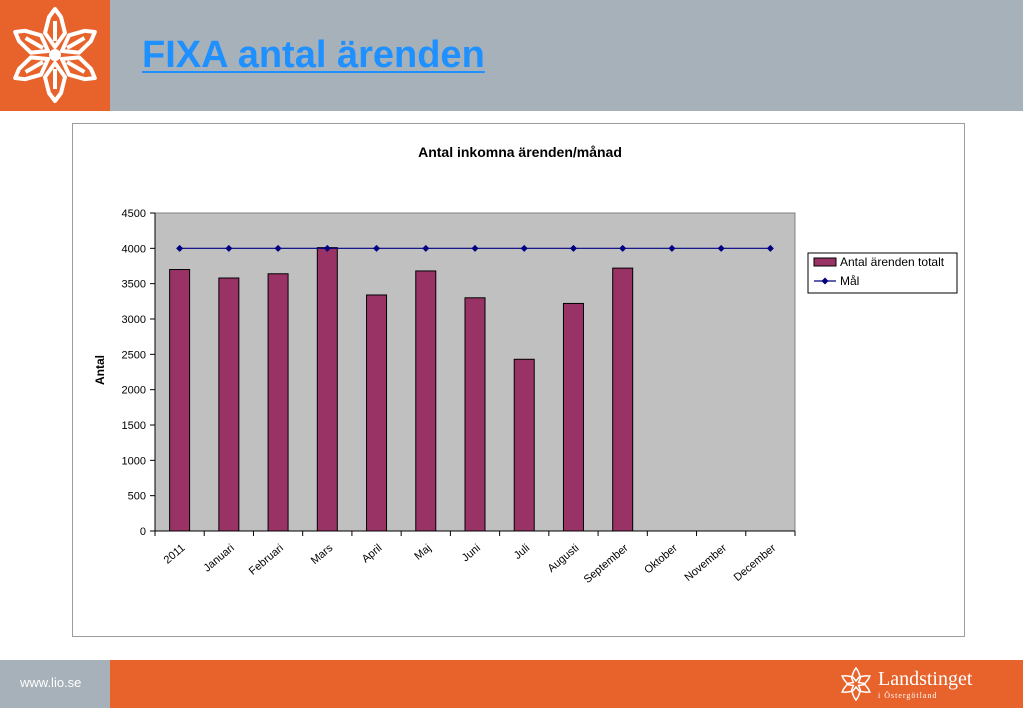 The image size is (1023, 708). I want to click on y-tick-label: 1500, so click(134, 426).